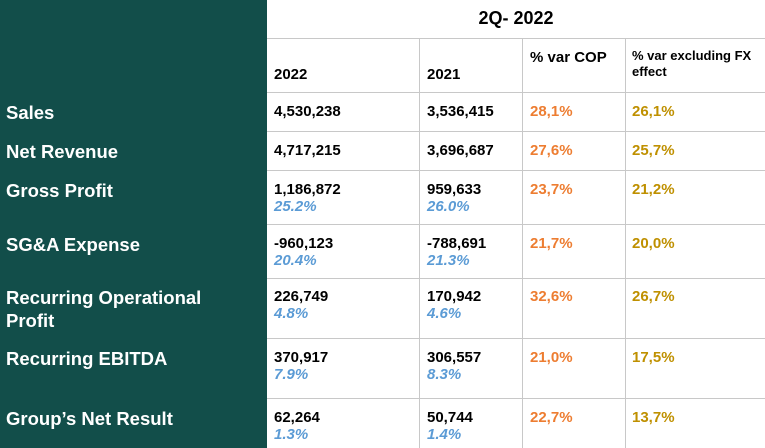 The image size is (765, 448). What do you see at coordinates (653, 150) in the screenshot?
I see `cell-var-fx: 25,7%` at bounding box center [653, 150].